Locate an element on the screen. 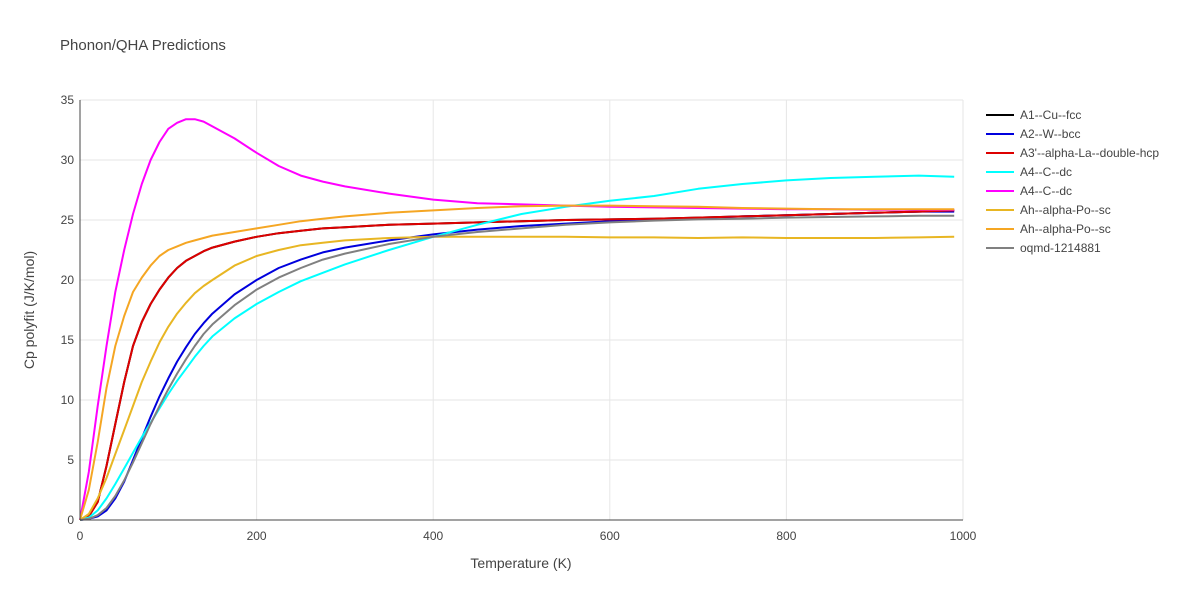 This screenshot has width=1200, height=600. y-tick-label: 5 is located at coordinates (70, 460).